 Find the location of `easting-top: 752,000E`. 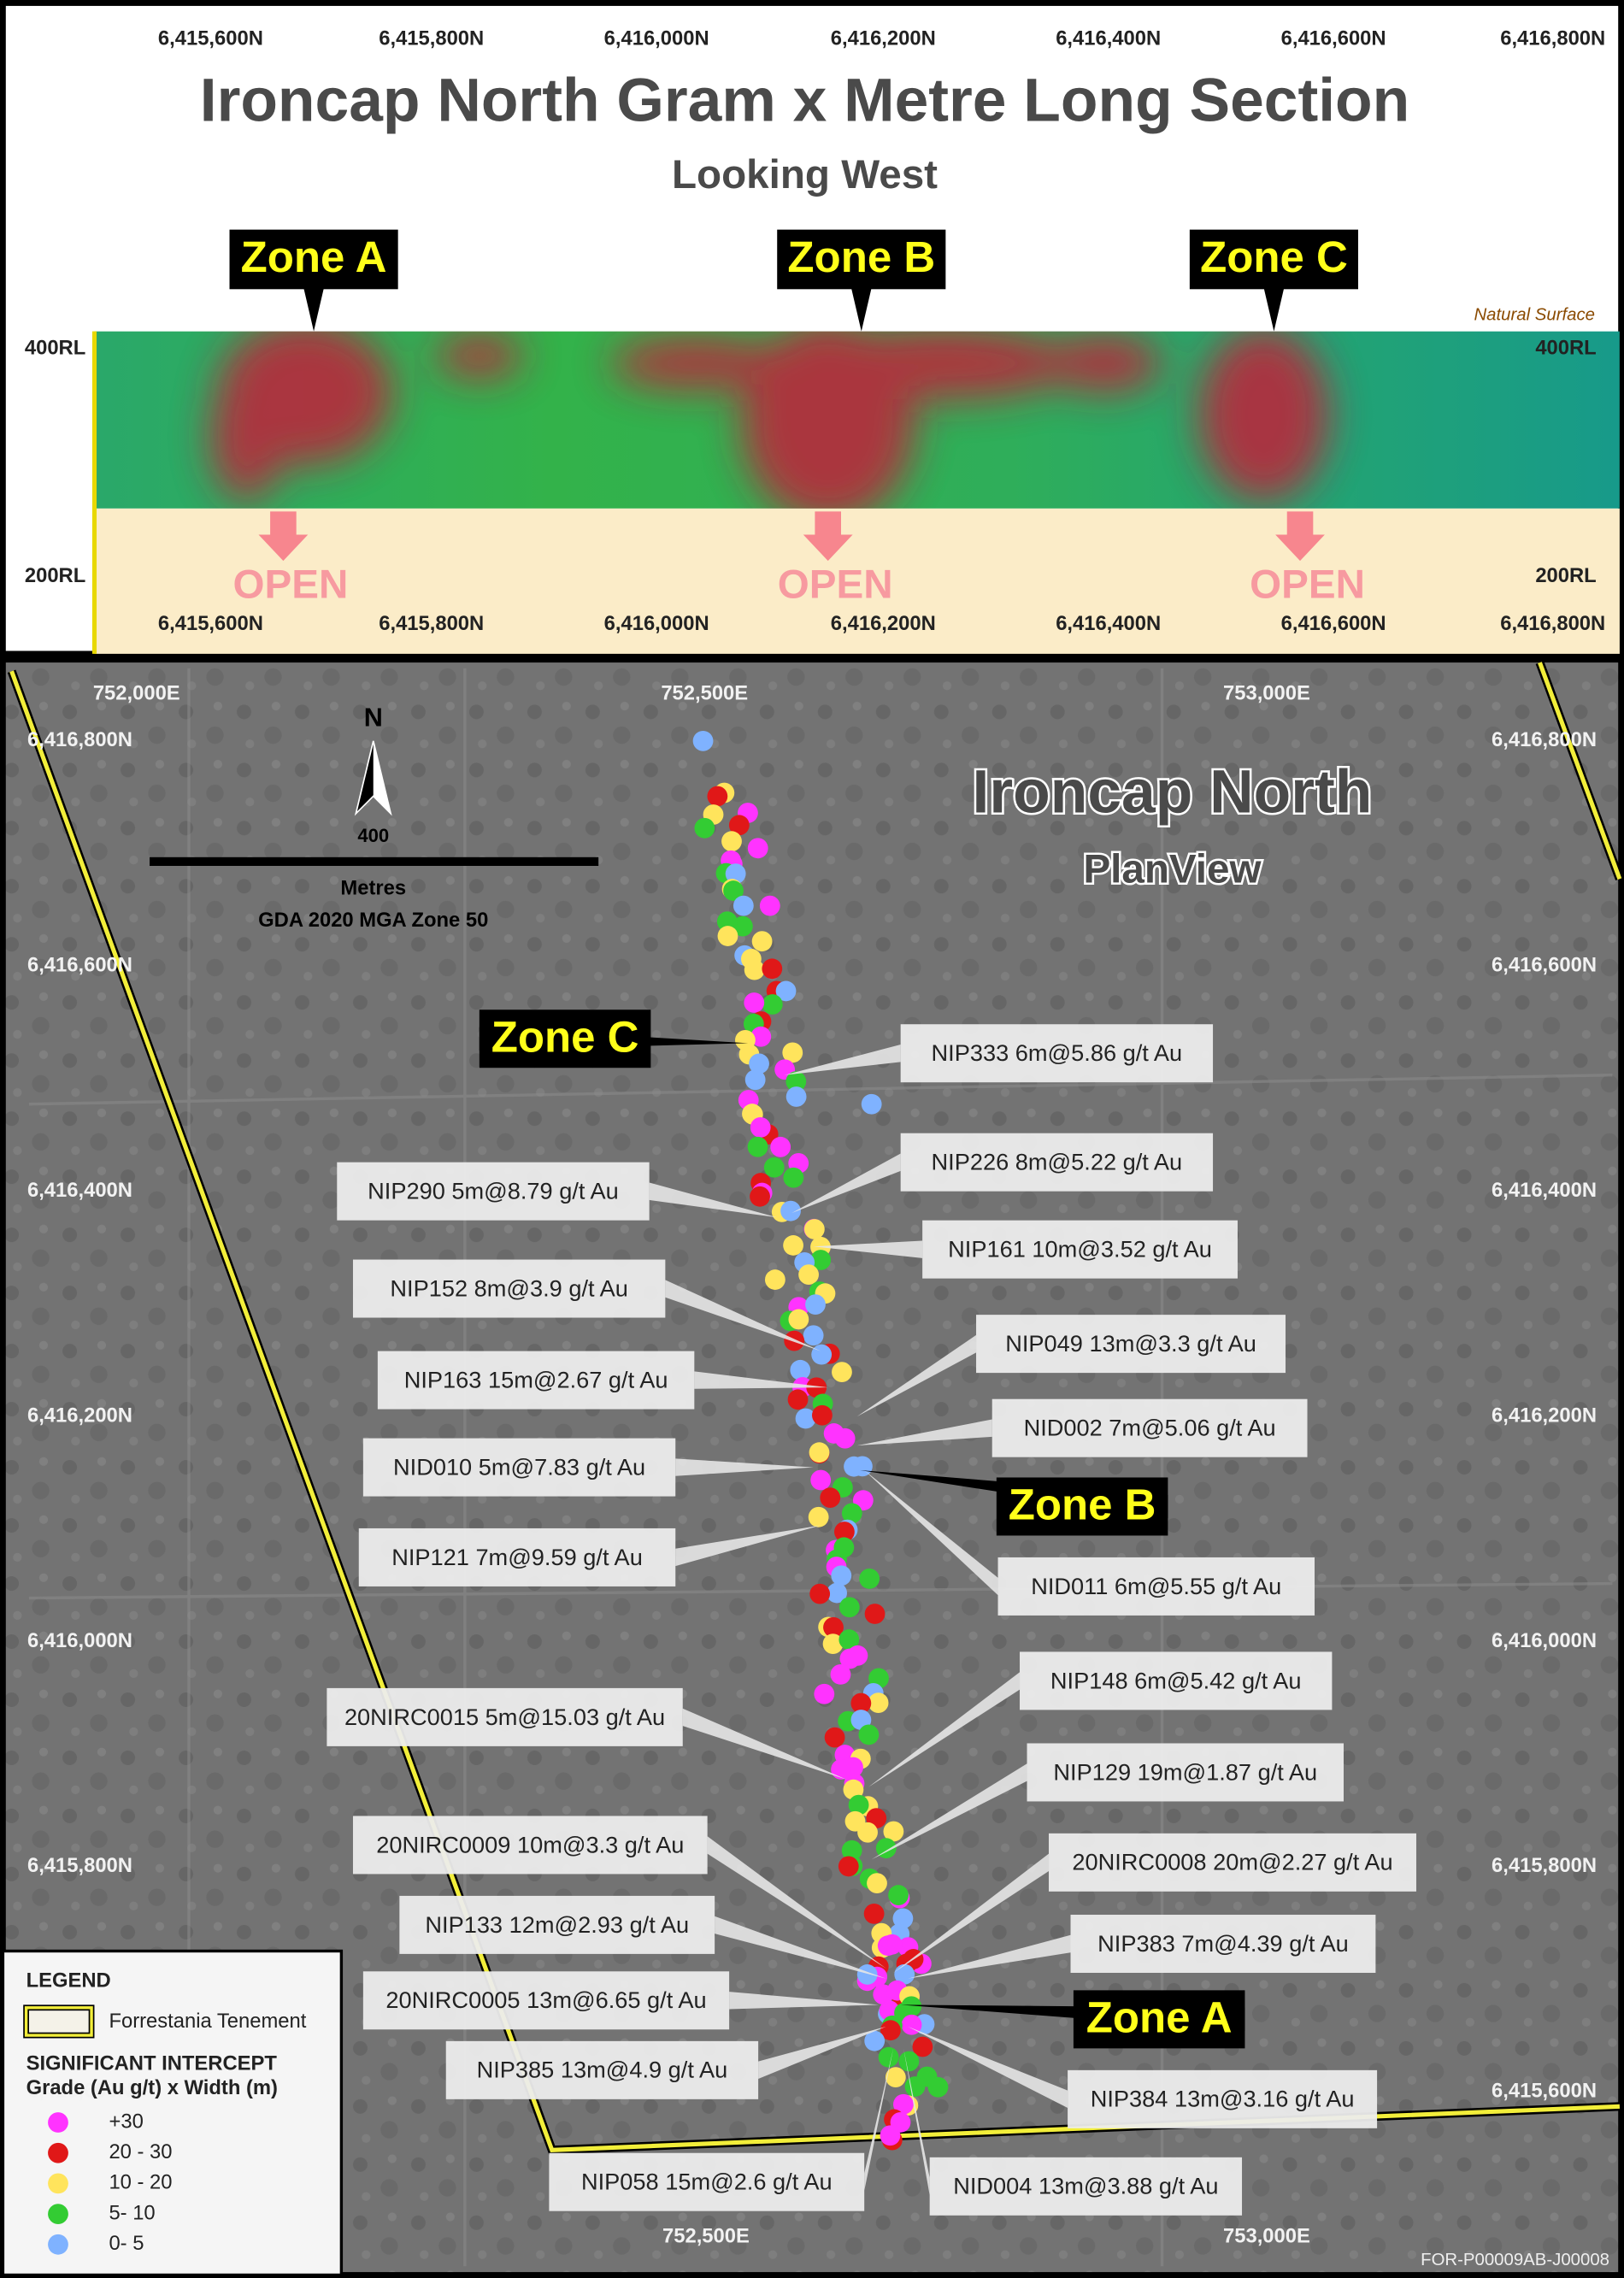

easting-top: 752,000E is located at coordinates (136, 693).